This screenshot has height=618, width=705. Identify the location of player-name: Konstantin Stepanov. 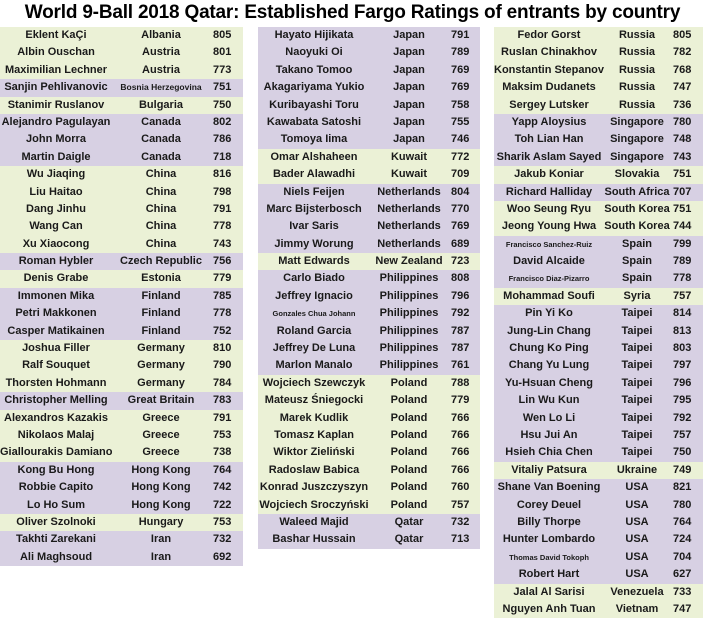
(549, 69).